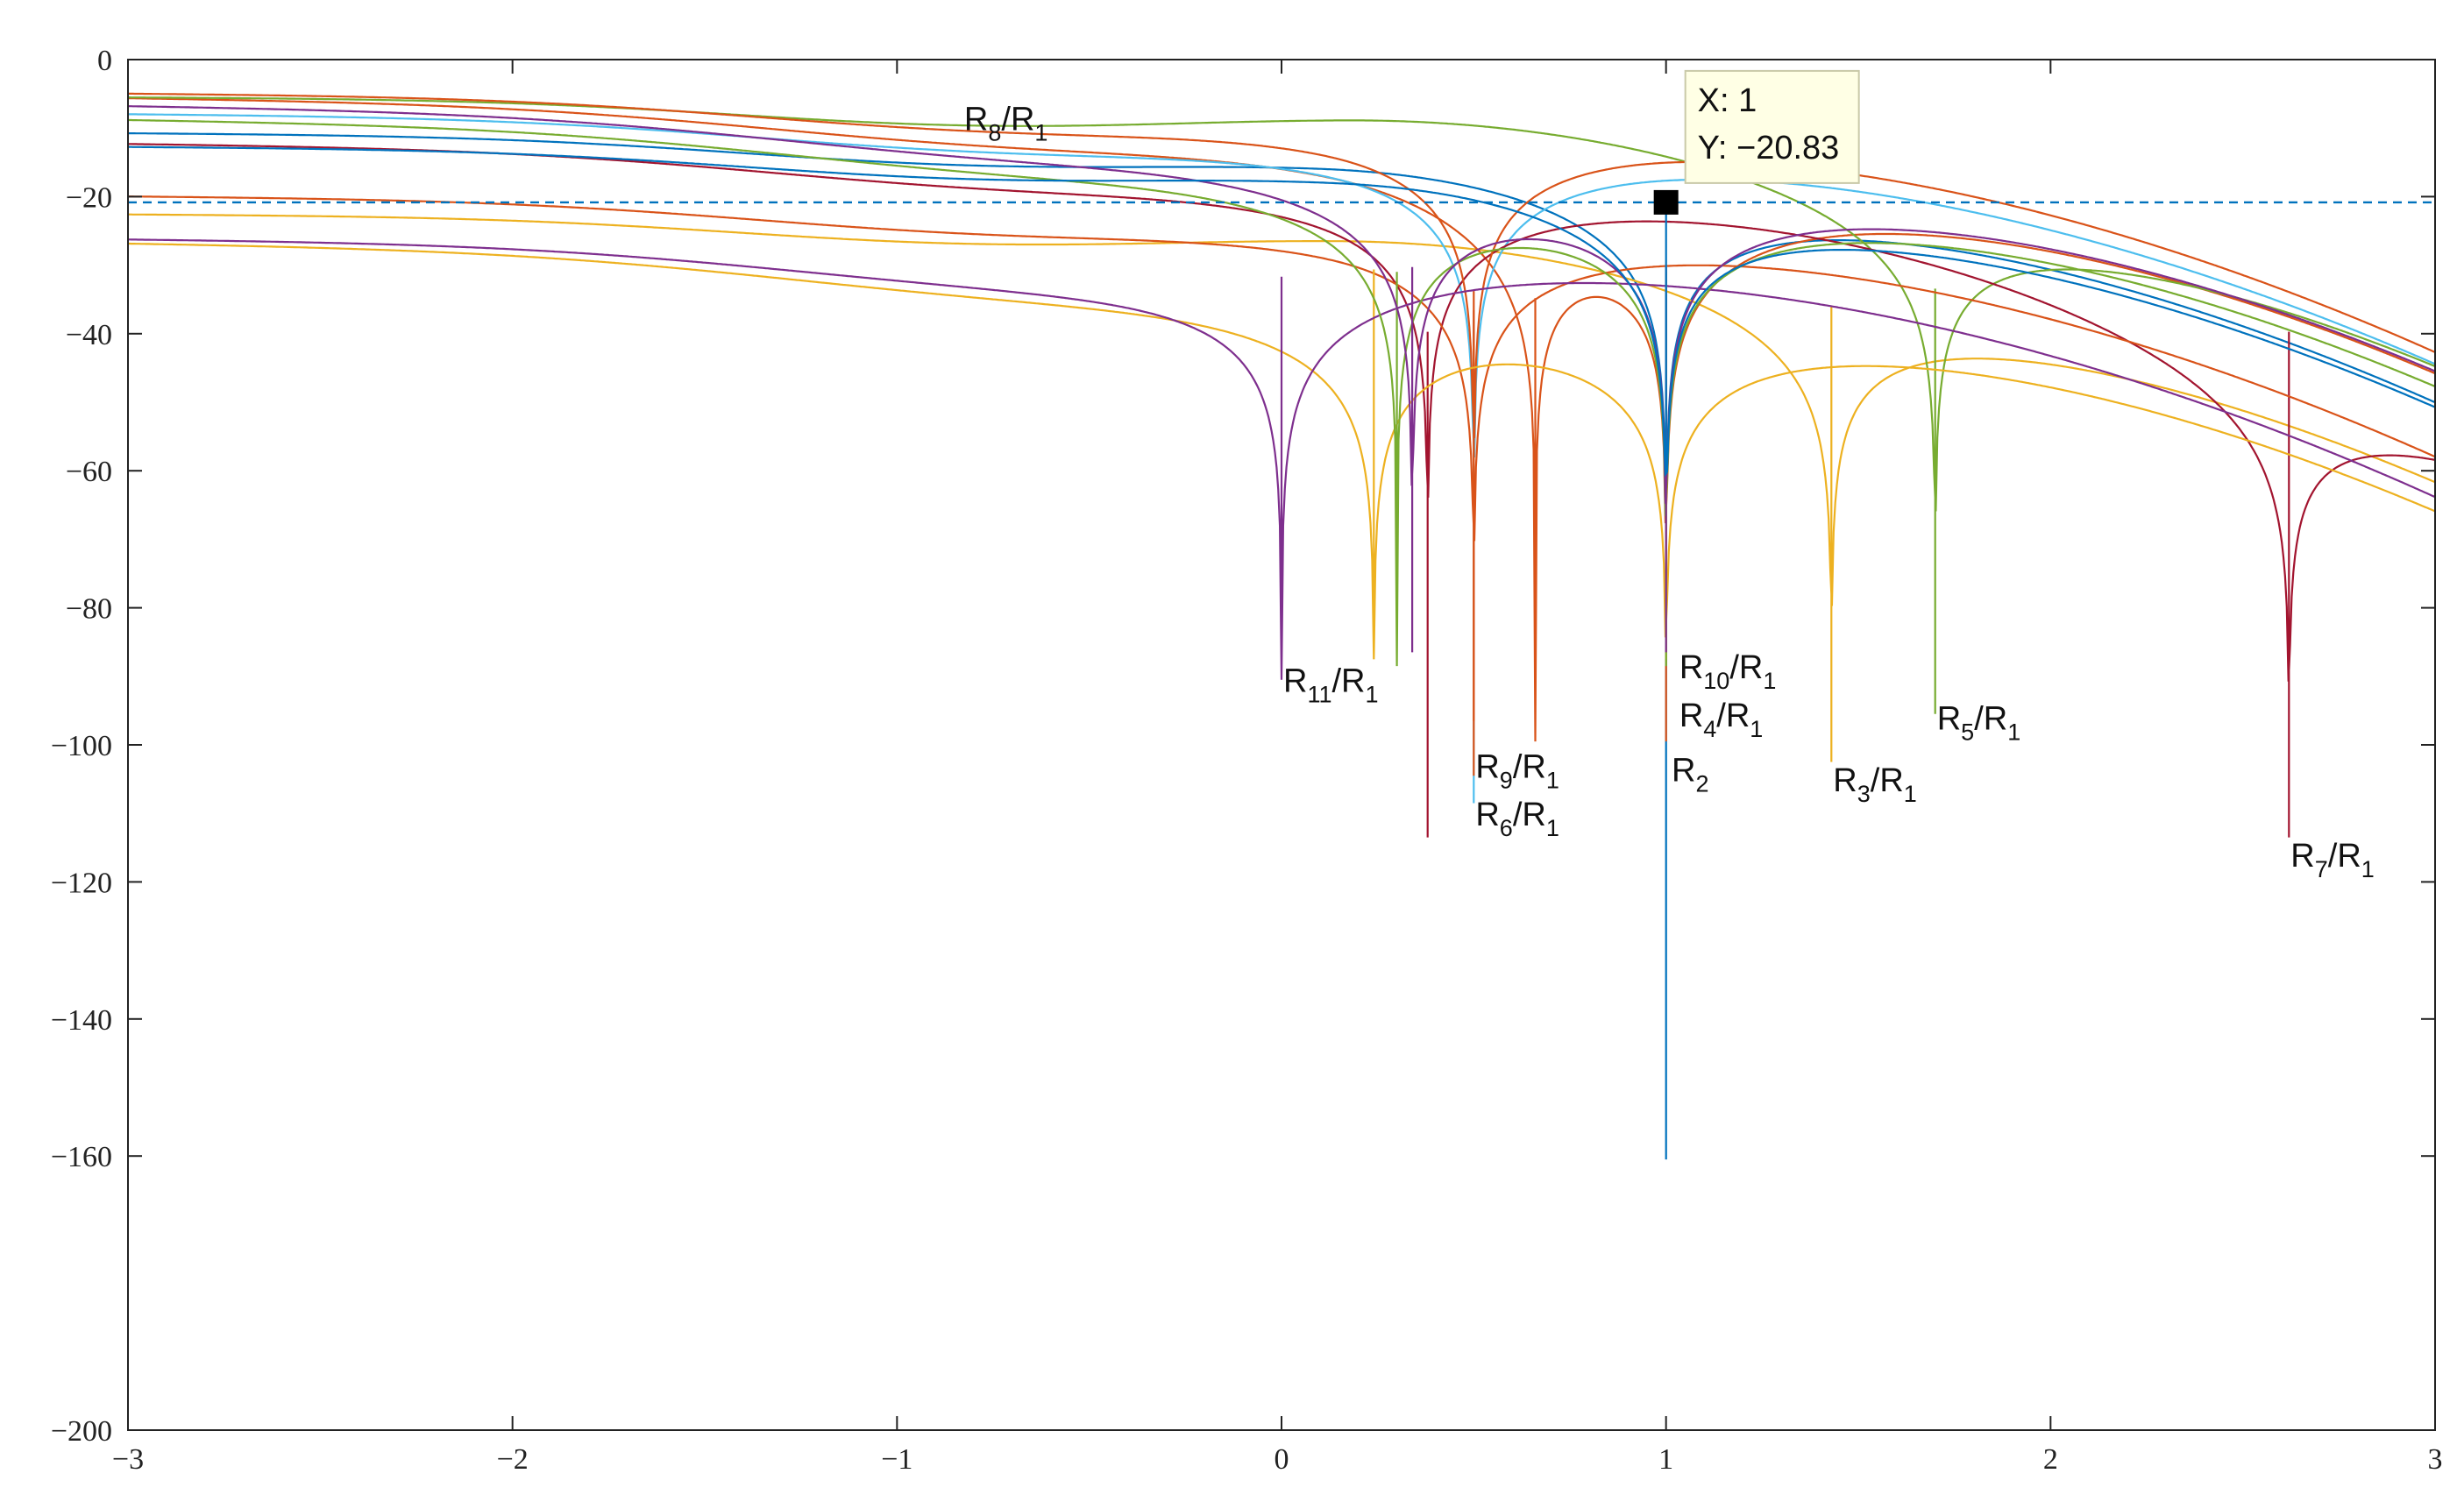 This screenshot has height=1509, width=2464. What do you see at coordinates (1769, 148) in the screenshot?
I see `datatip-y: Y: −20.83` at bounding box center [1769, 148].